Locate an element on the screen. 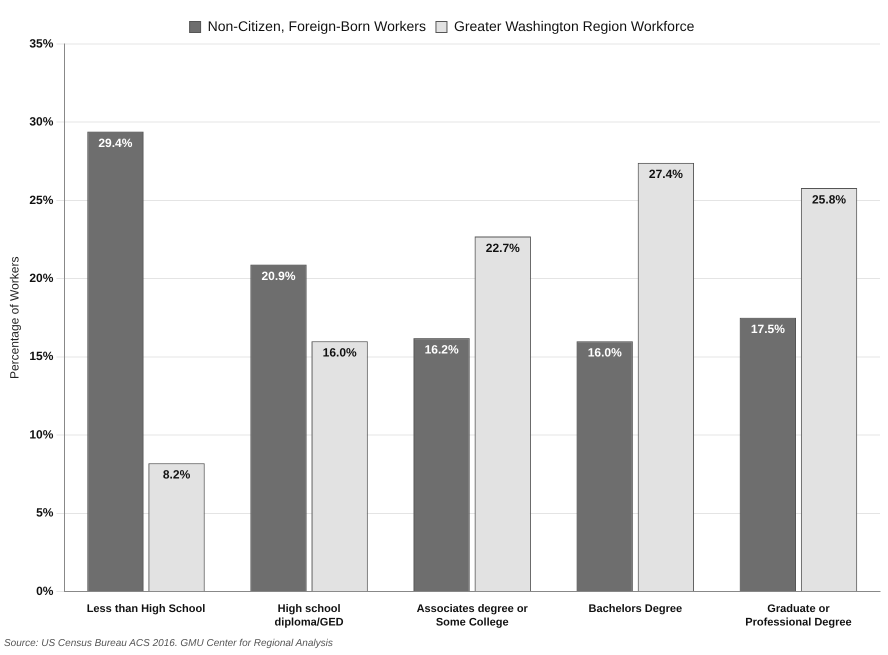  x-tick-label: Bachelors Degree is located at coordinates (635, 609).